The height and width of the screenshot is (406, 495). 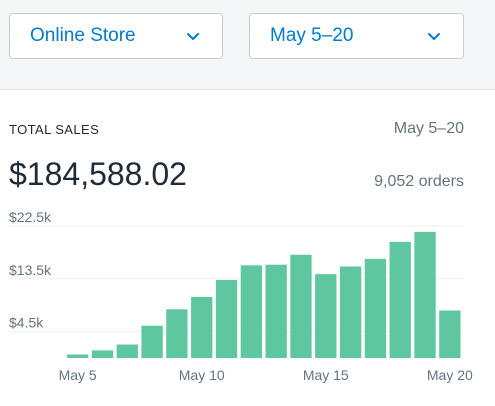 What do you see at coordinates (98, 174) in the screenshot?
I see `total-sales-value: $184,588.02` at bounding box center [98, 174].